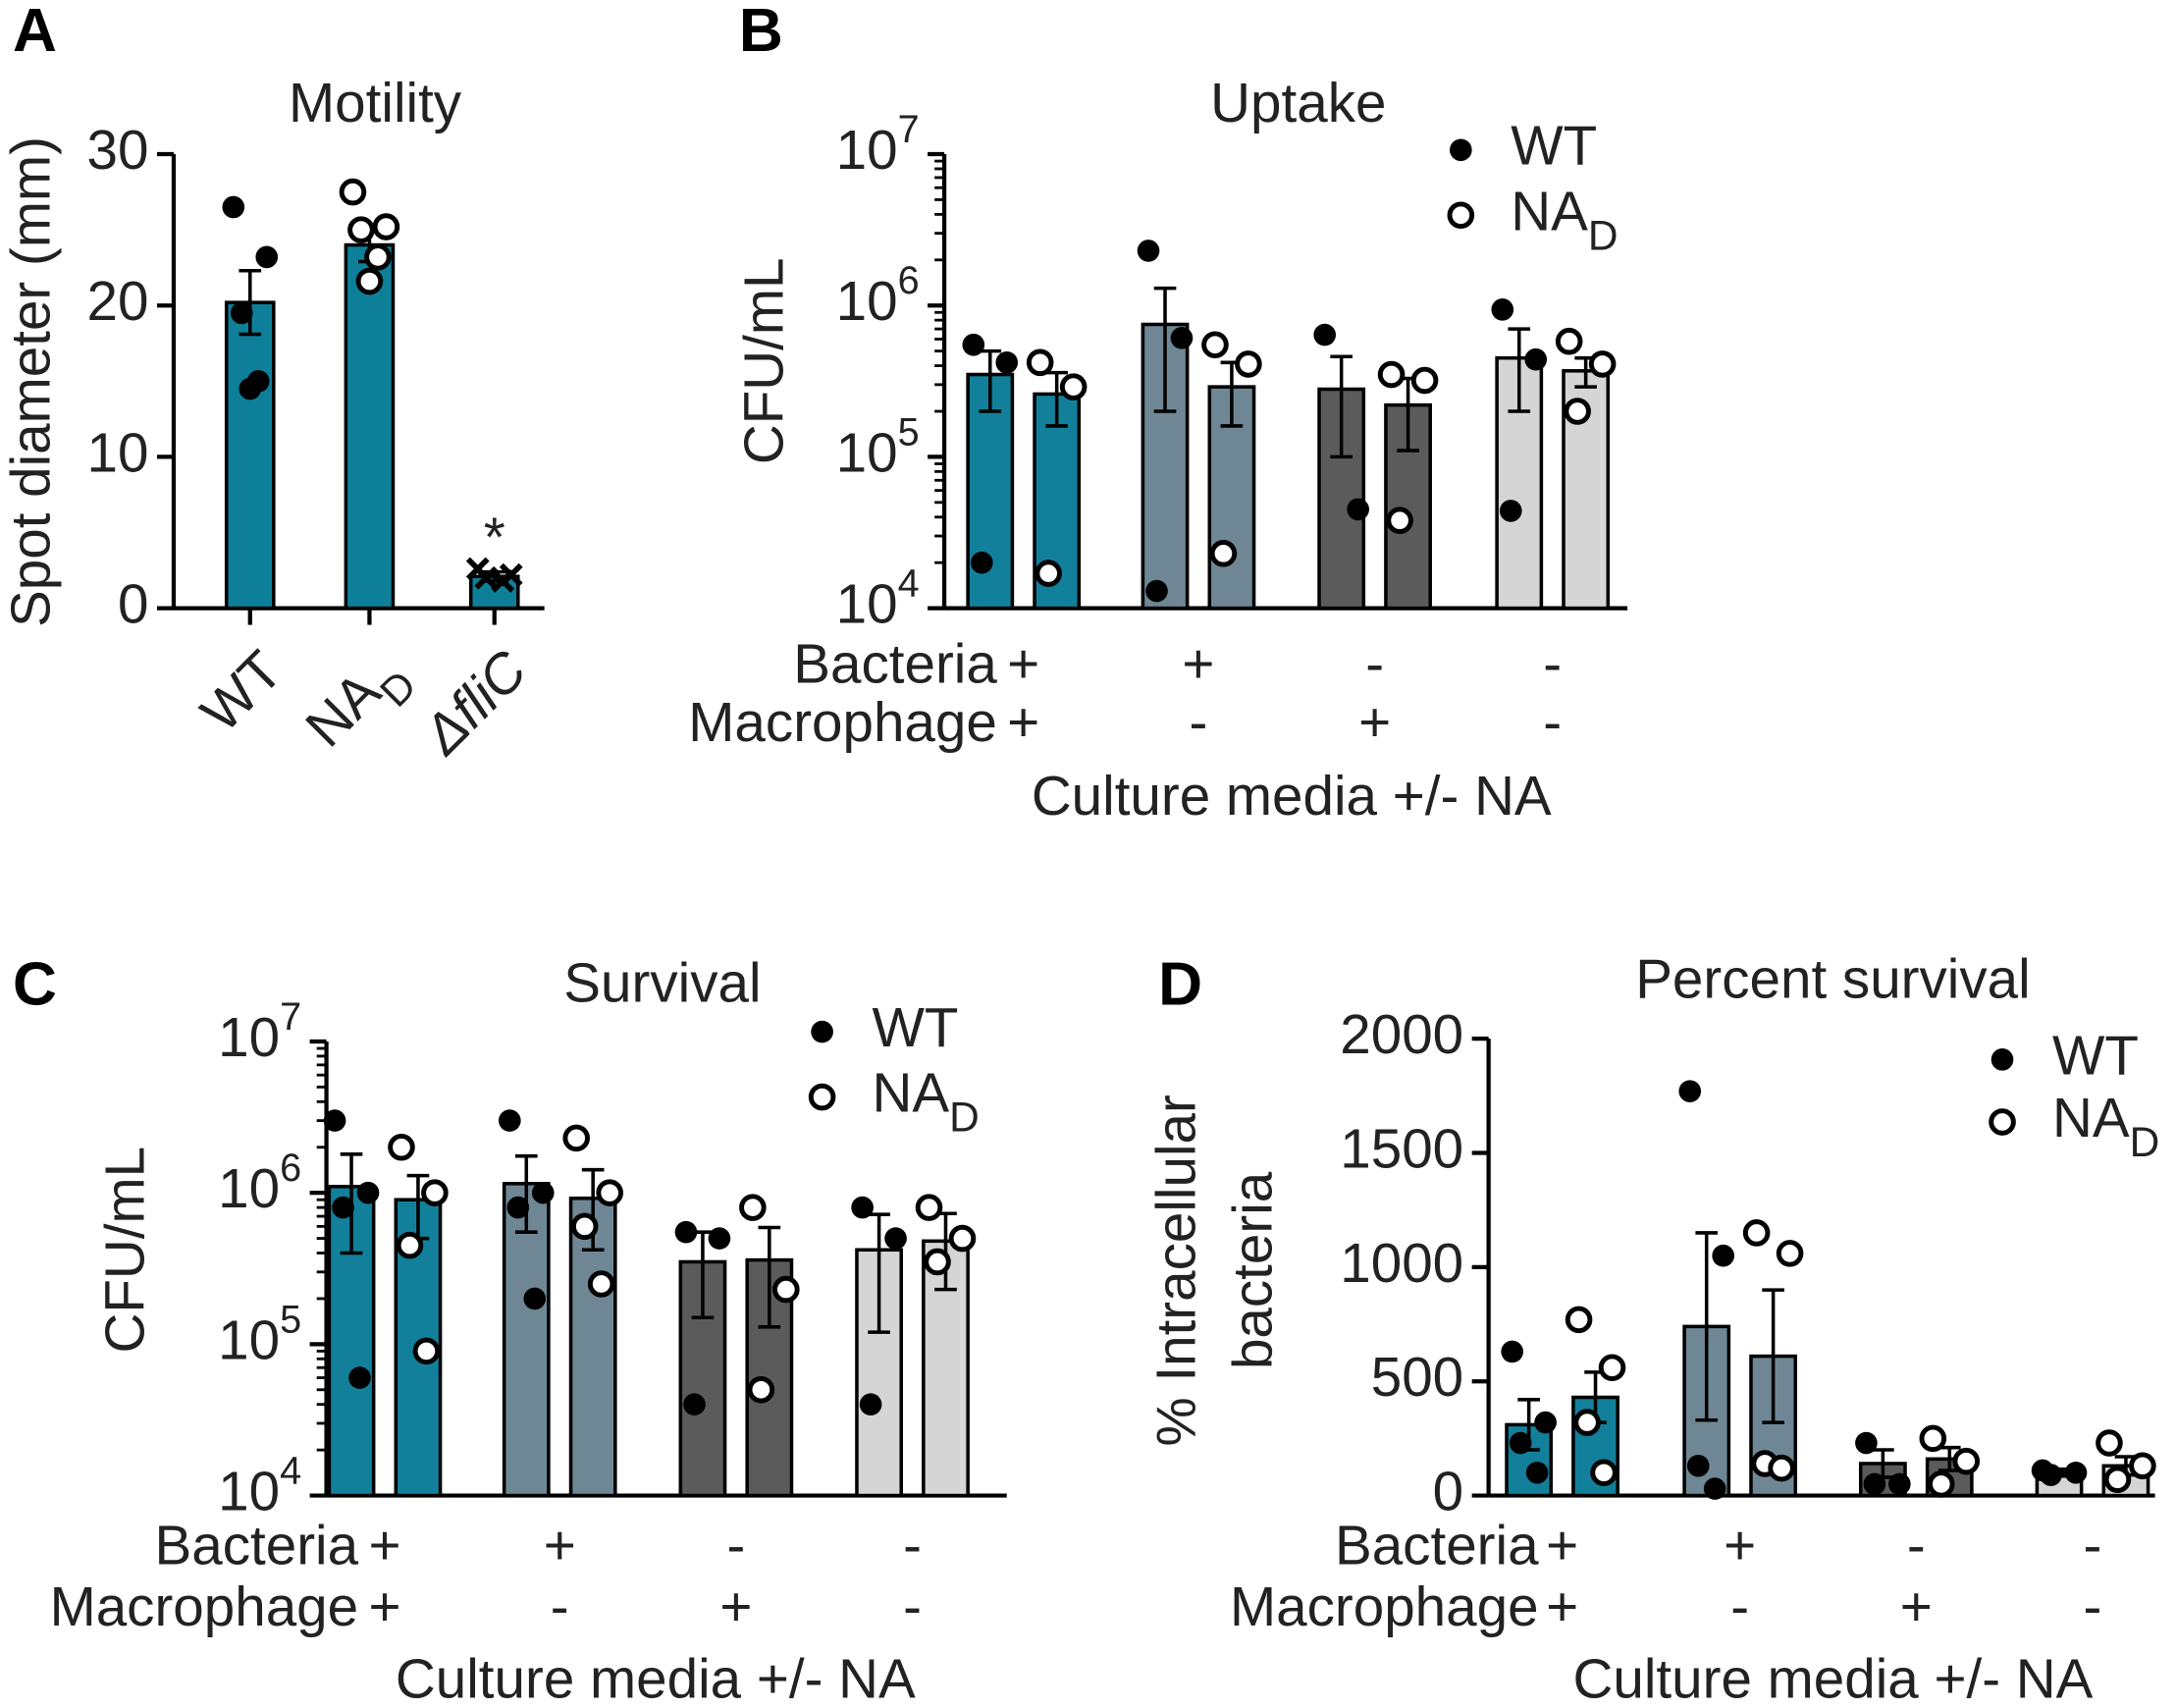  Describe the element at coordinates (30, 381) in the screenshot. I see `y-axis-label: Spot diameter (mm)` at that location.